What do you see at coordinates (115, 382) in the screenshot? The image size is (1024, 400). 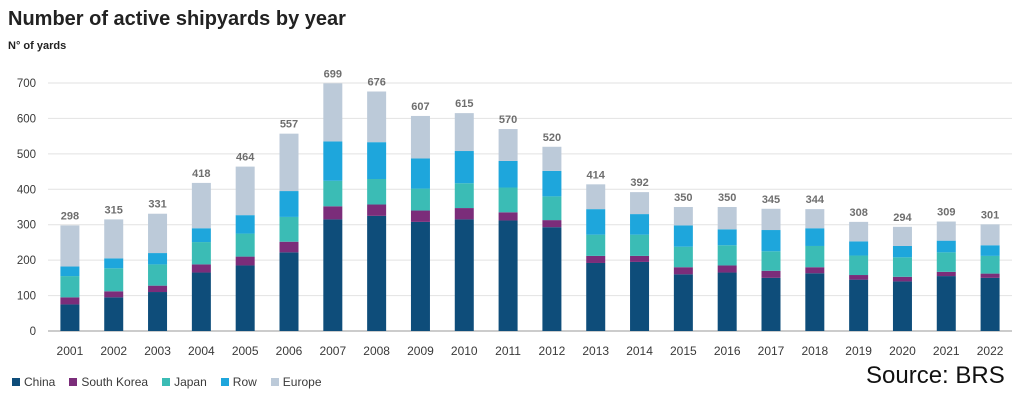 I see `legend-label: South Korea` at bounding box center [115, 382].